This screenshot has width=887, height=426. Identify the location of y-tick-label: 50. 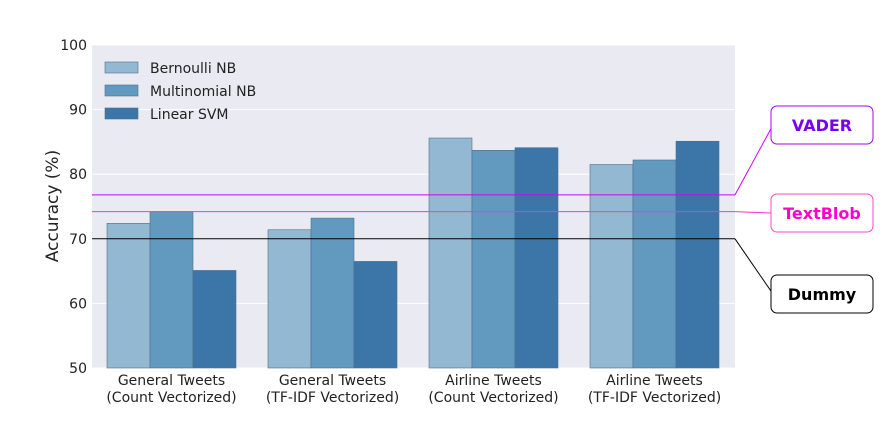
(78, 369).